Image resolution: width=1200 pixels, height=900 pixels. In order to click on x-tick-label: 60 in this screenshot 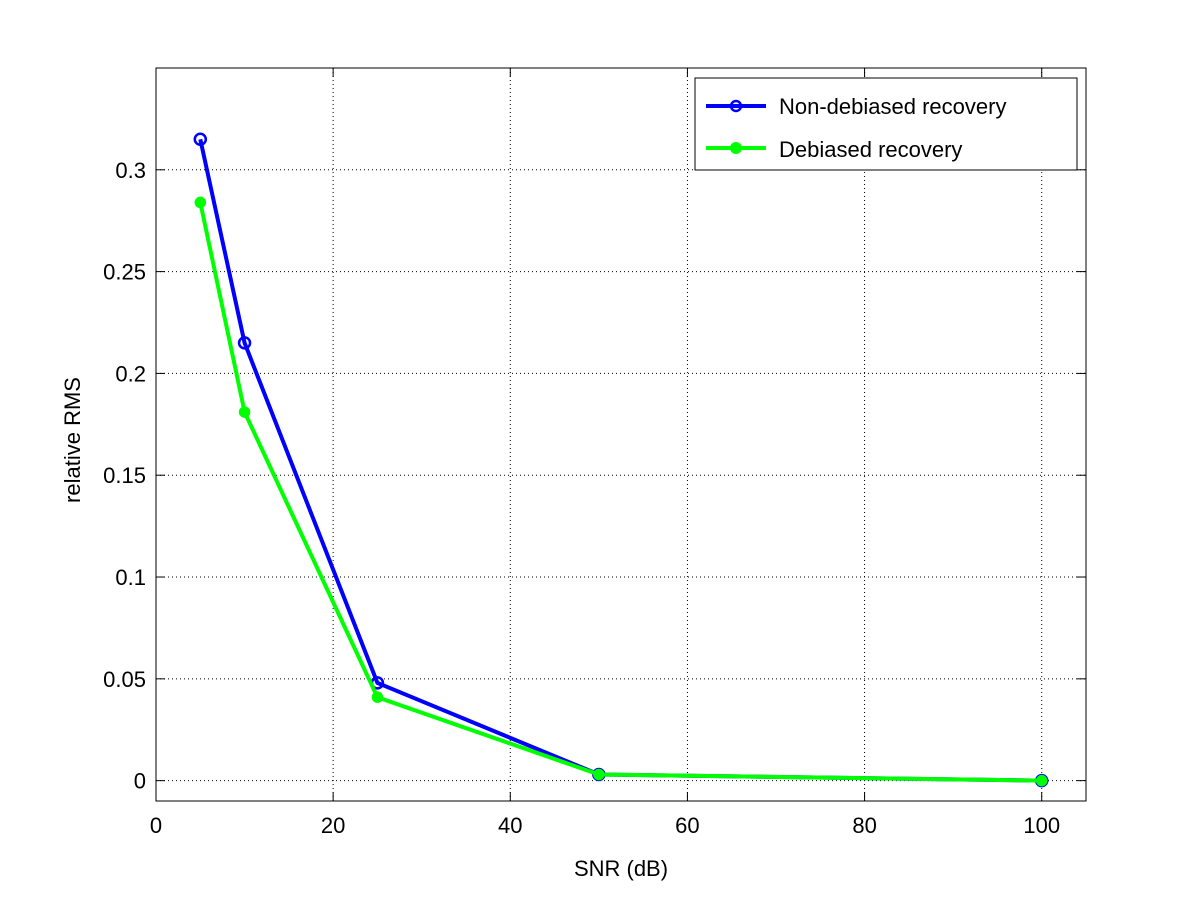, I will do `click(687, 825)`.